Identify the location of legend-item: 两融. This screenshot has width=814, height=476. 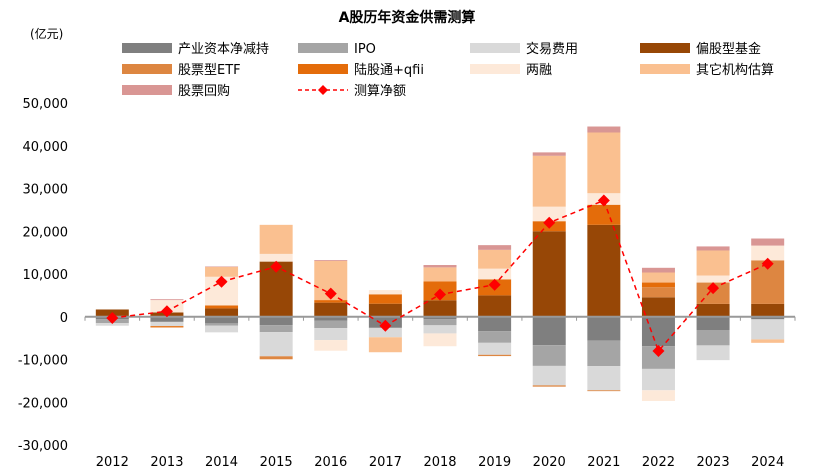
(511, 70).